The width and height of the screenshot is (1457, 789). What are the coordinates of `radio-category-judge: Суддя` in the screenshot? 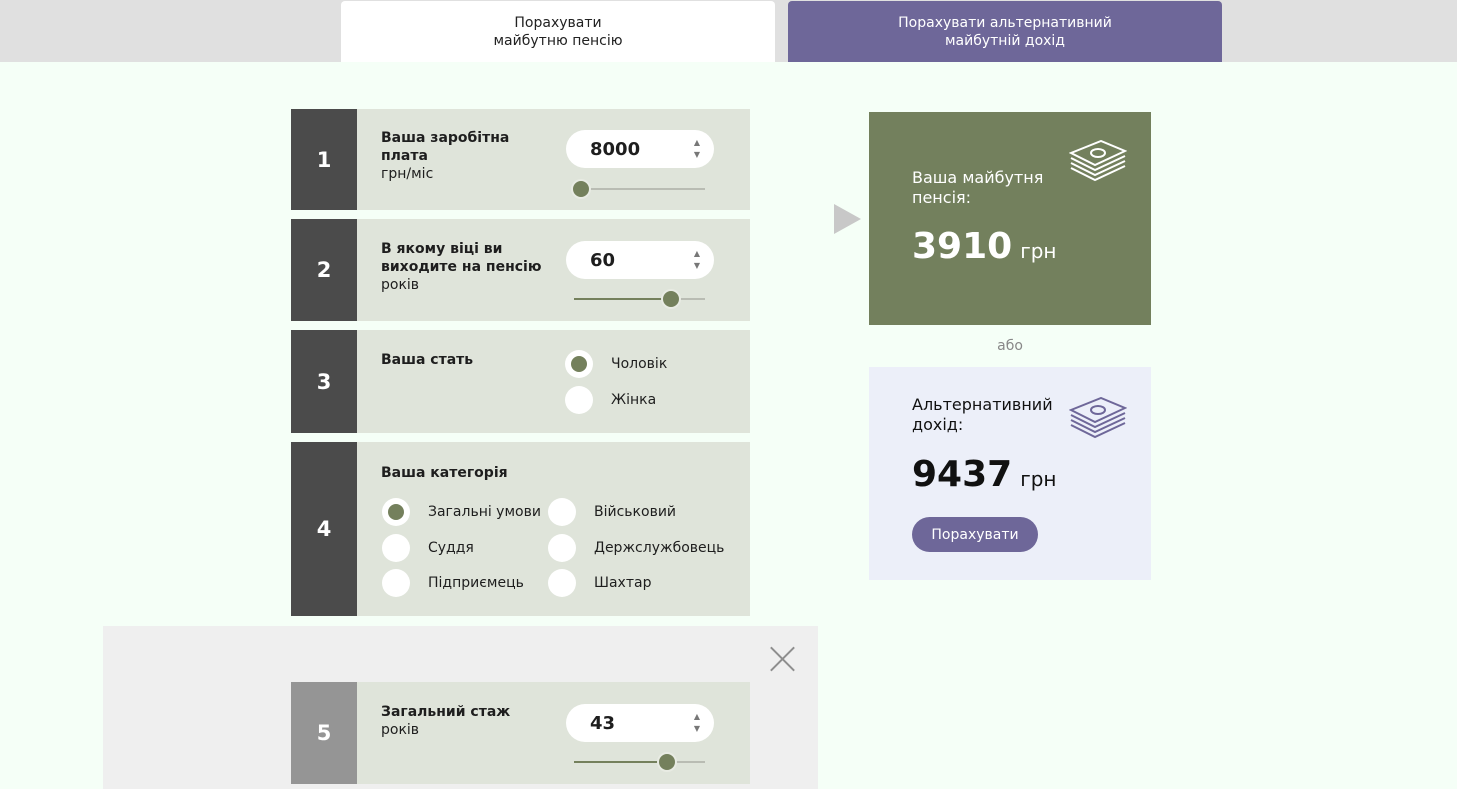 It's located at (428, 548).